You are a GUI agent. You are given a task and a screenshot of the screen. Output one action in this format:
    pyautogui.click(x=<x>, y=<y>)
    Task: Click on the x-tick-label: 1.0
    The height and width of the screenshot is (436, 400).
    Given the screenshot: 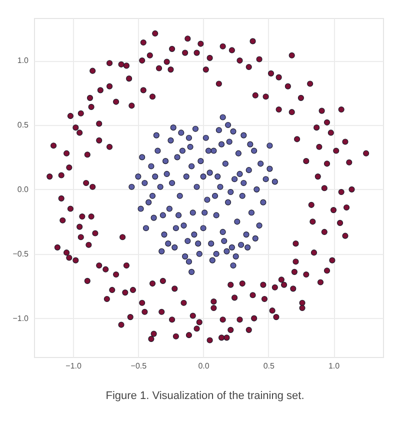 What is the action you would take?
    pyautogui.click(x=334, y=366)
    